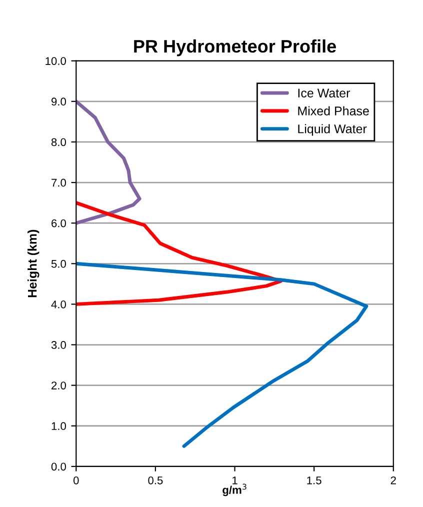 The width and height of the screenshot is (423, 507). Describe the element at coordinates (58, 142) in the screenshot. I see `y-tick-label: 8.0` at that location.